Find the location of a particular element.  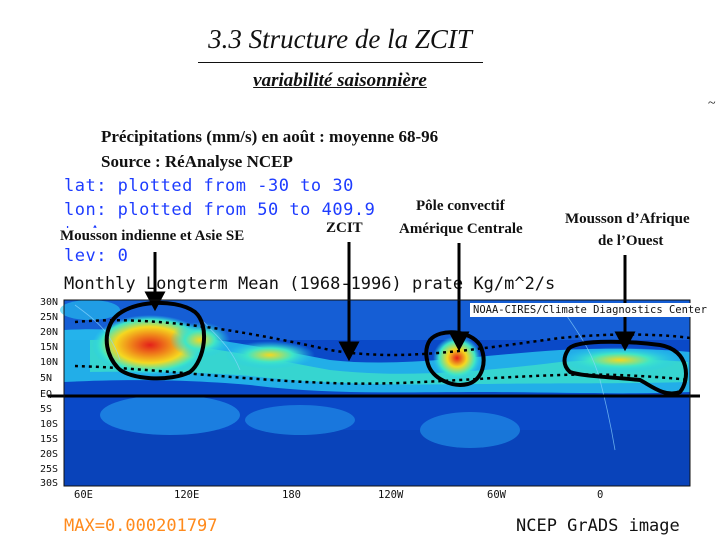

lat-tick: 30N is located at coordinates (49, 302).